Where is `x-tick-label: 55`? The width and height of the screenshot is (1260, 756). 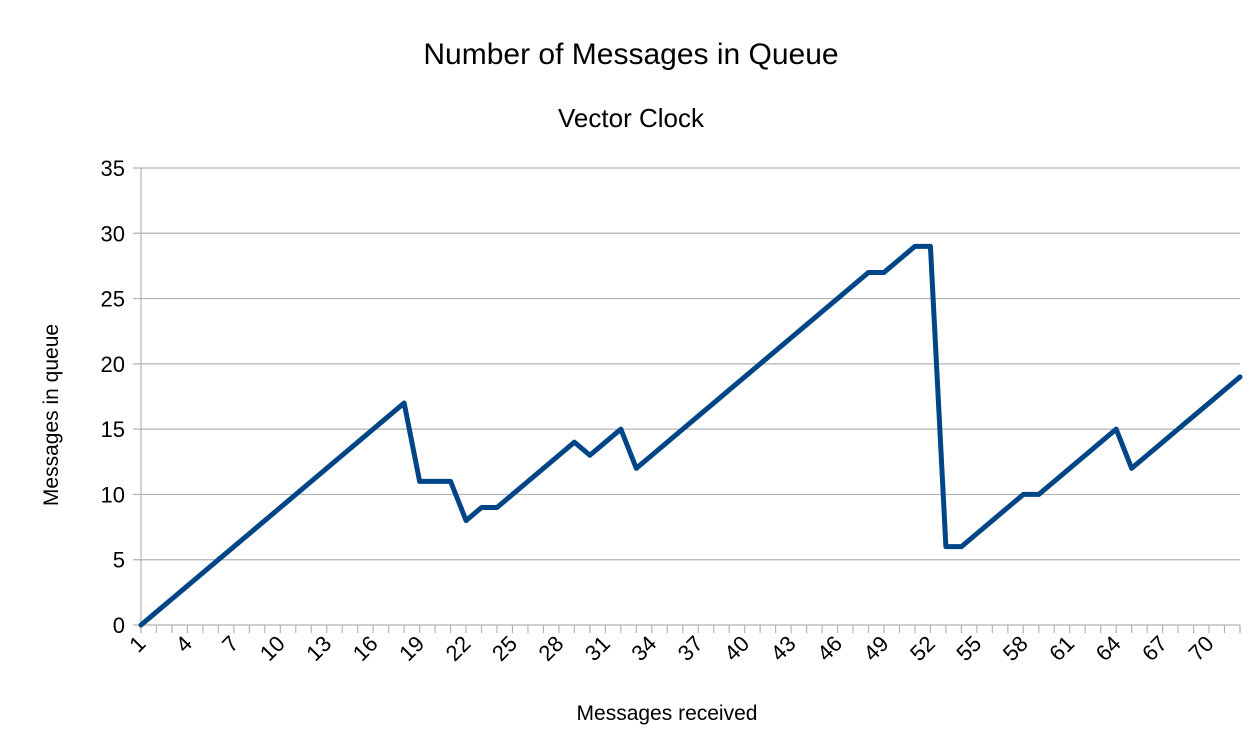
x-tick-label: 55 is located at coordinates (968, 648).